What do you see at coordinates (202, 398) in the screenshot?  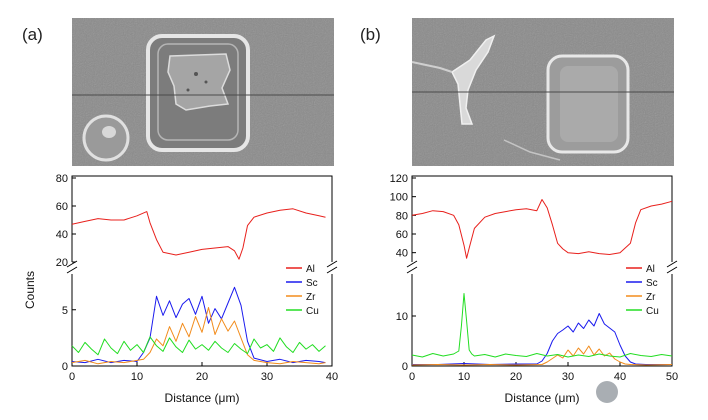 I see `x-axis-title-a: Distance (μm)` at bounding box center [202, 398].